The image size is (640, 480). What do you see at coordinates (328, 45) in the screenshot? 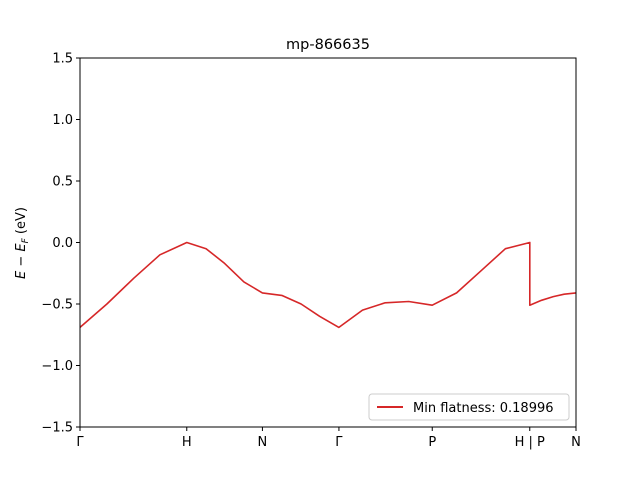
I see `chart-title: mp-866635` at bounding box center [328, 45].